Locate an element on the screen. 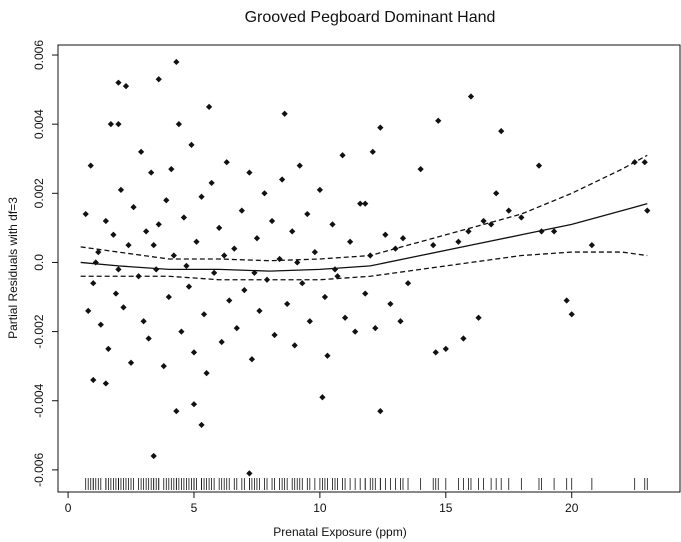  y-tick-label: -0.004 is located at coordinates (39, 400).